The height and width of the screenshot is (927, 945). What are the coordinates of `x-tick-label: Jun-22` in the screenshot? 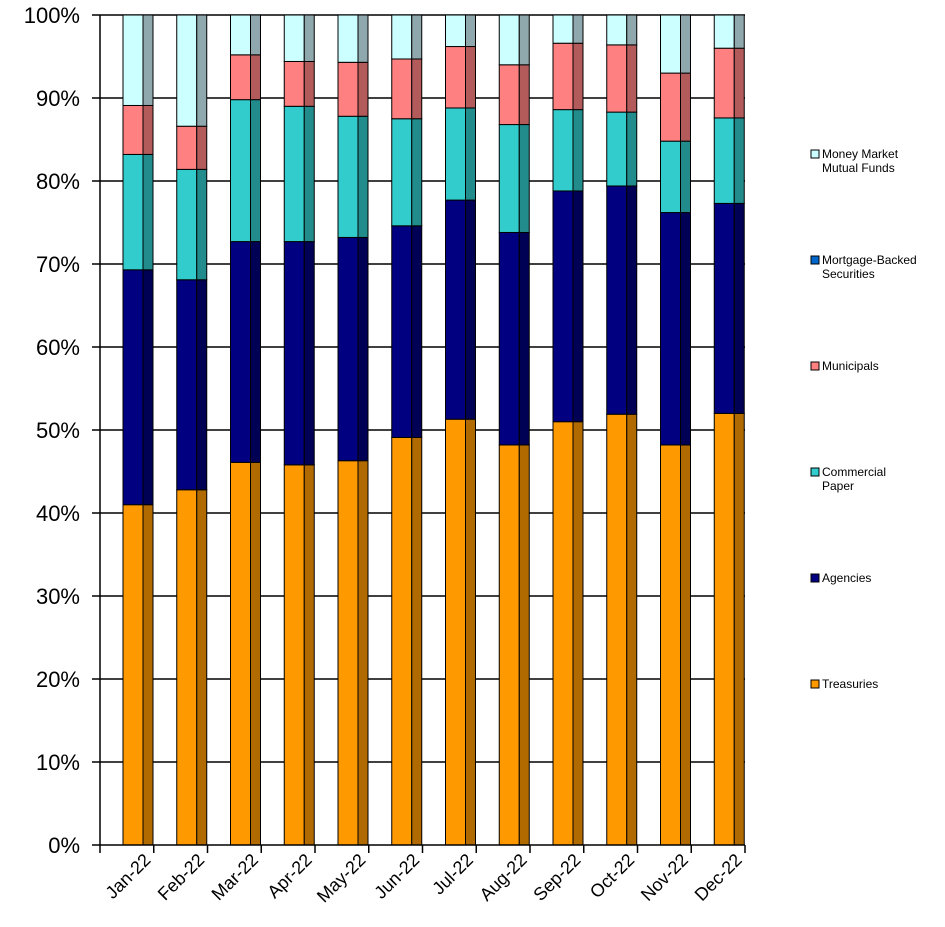 It's located at (396, 876).